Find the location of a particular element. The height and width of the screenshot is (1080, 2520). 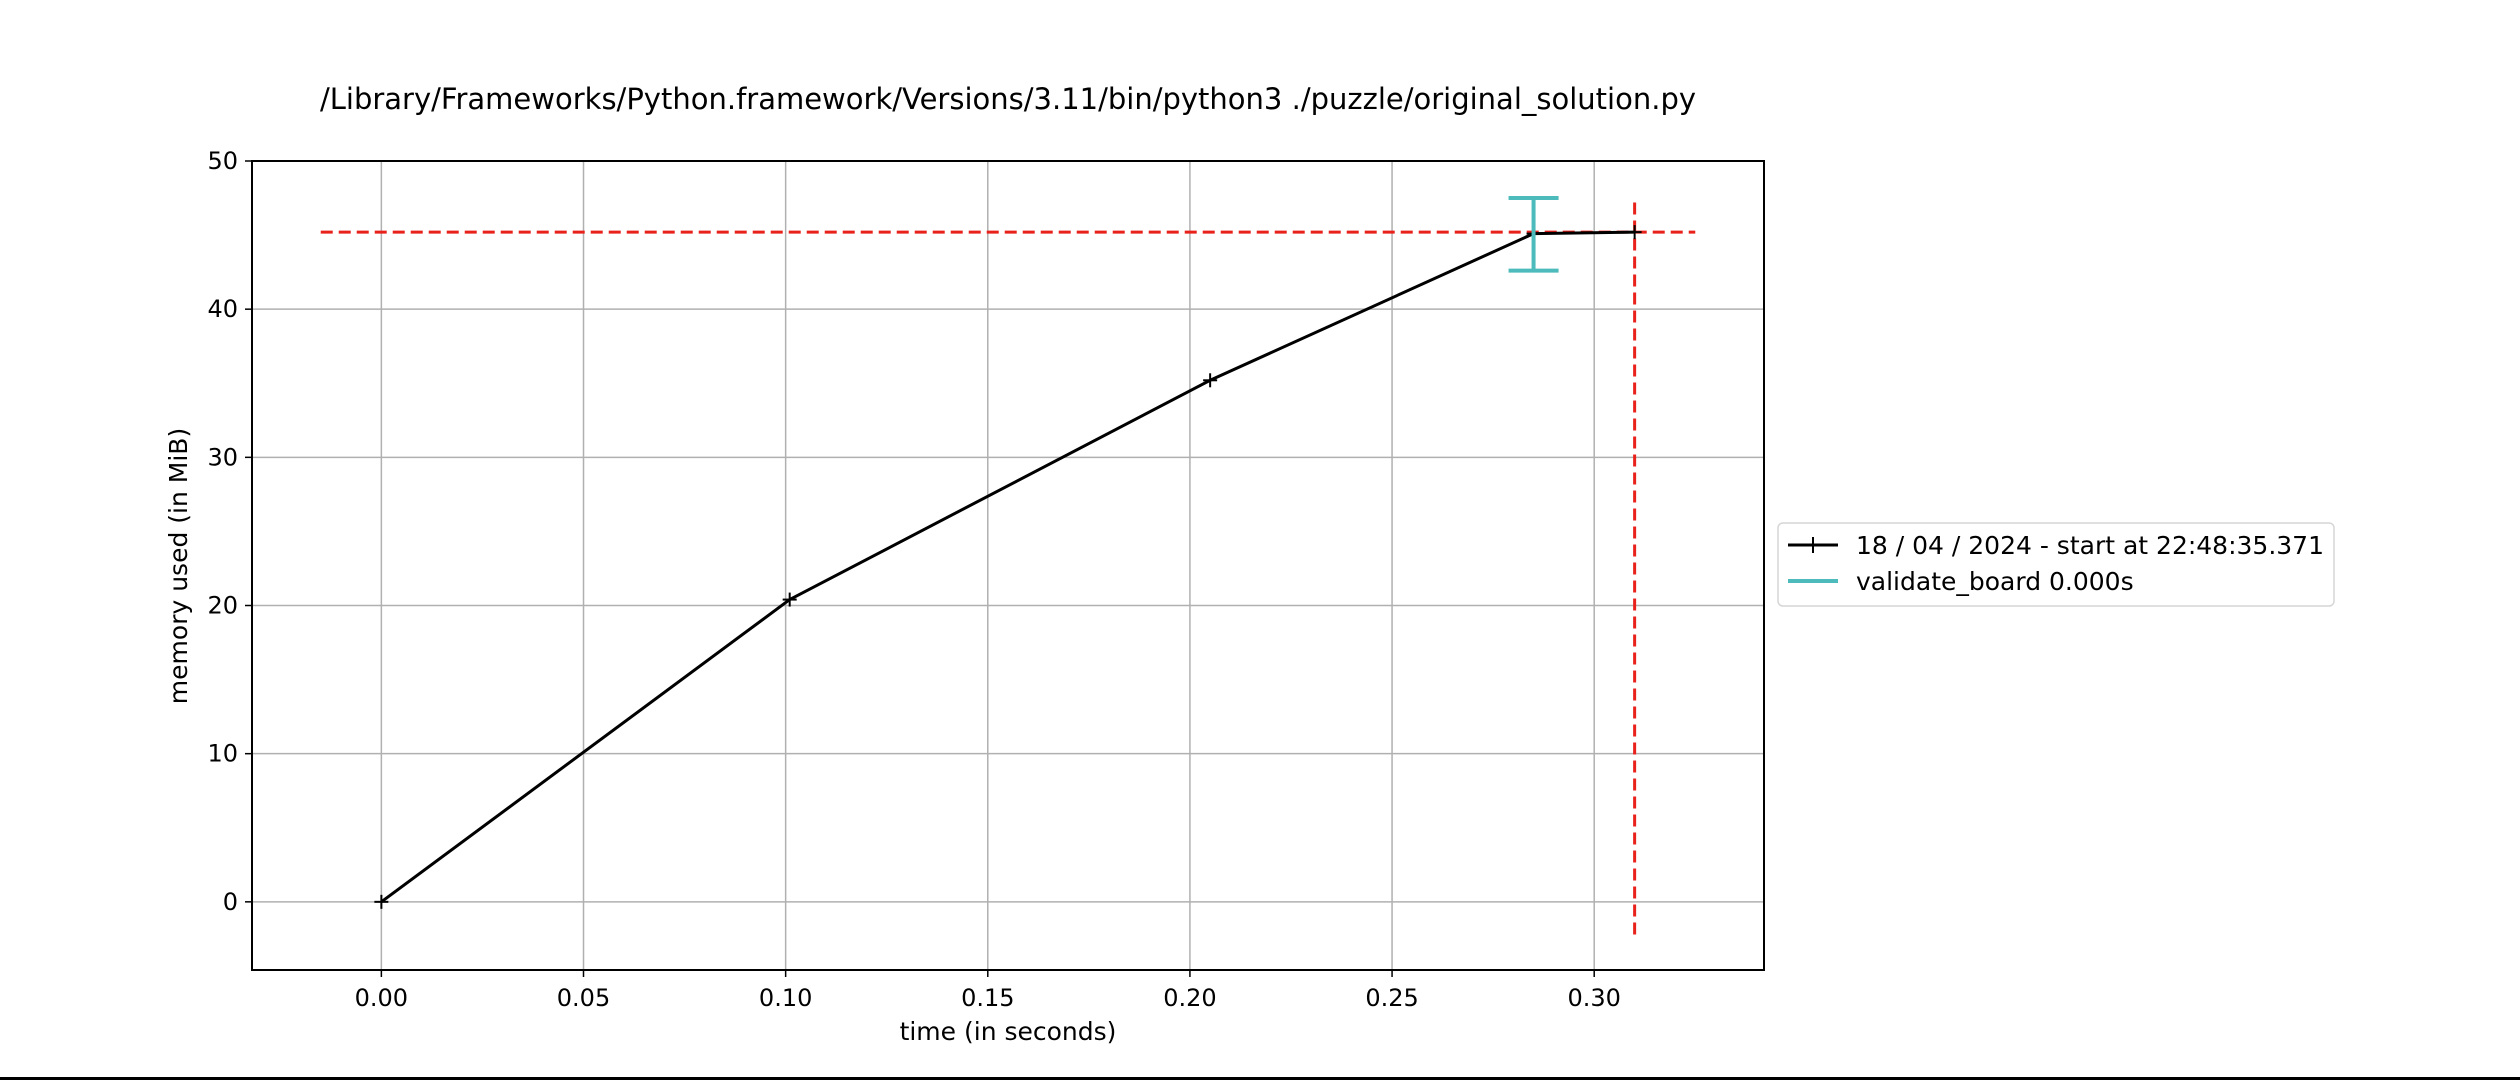

y-tick-label: 20 is located at coordinates (222, 606).